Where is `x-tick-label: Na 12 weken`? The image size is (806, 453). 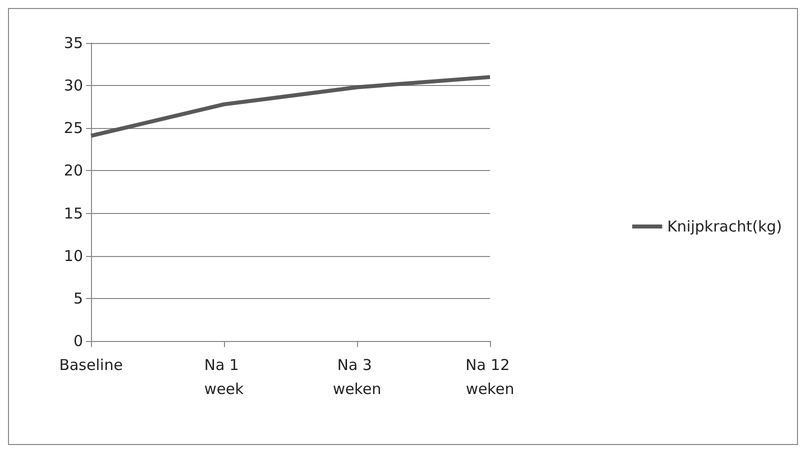 x-tick-label: Na 12 weken is located at coordinates (490, 377).